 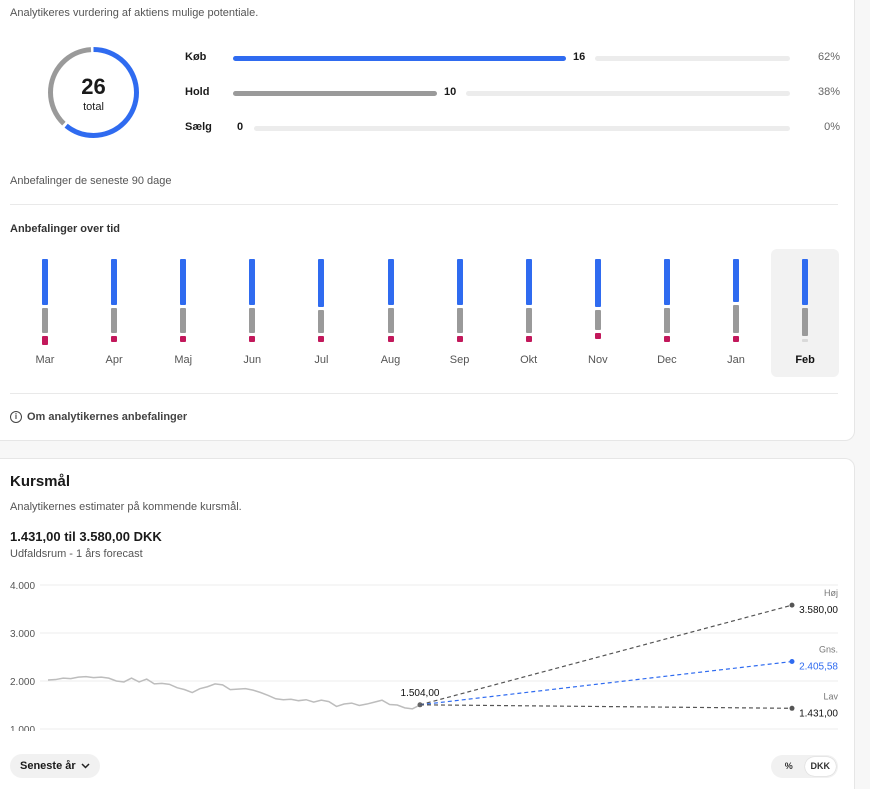 I want to click on month-label: Aug, so click(x=390, y=360).